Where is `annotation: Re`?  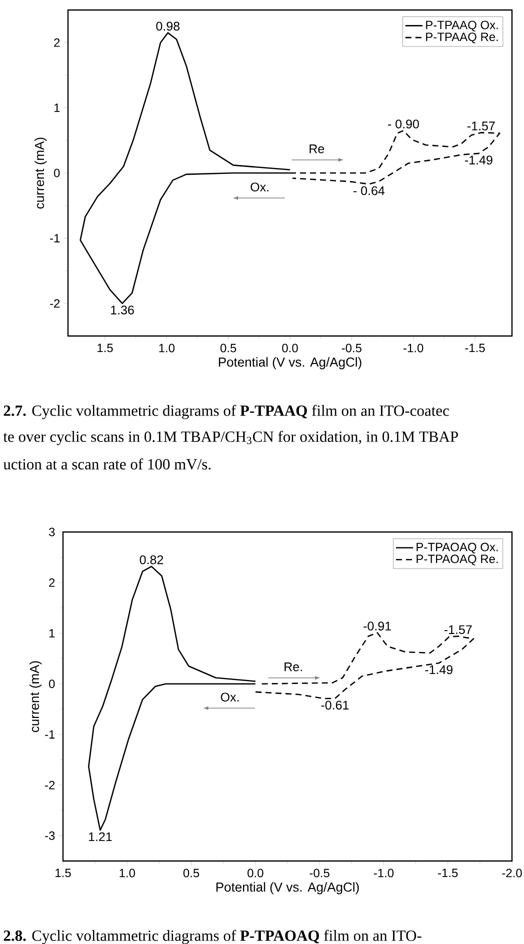
annotation: Re is located at coordinates (317, 149).